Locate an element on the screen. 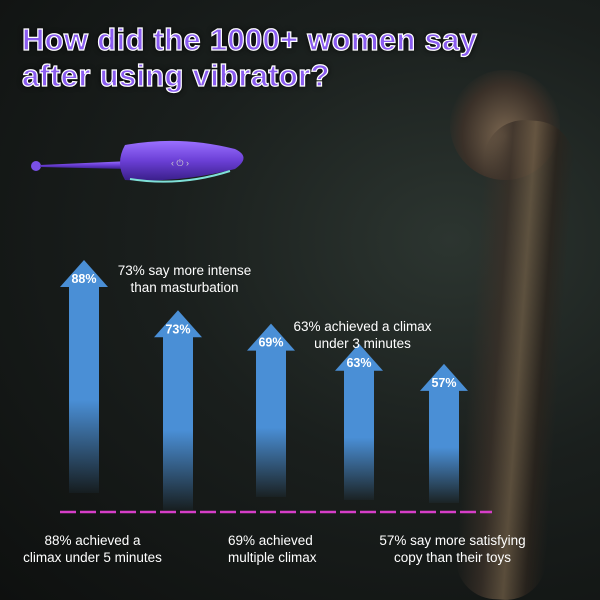  annotation-69: 69% achieved multiple climax is located at coordinates (272, 549).